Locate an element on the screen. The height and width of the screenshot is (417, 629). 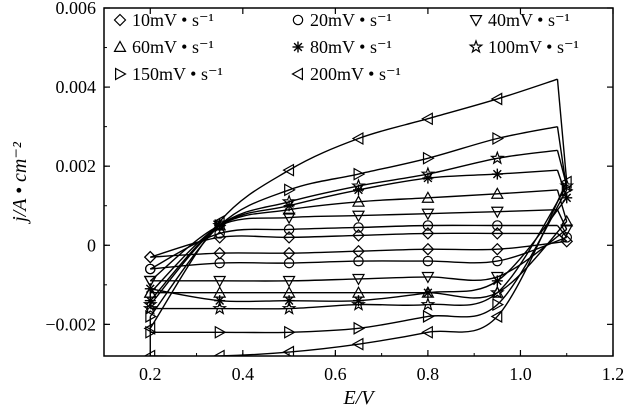
legend-label: 20mV • s⁻¹ is located at coordinates (351, 20).